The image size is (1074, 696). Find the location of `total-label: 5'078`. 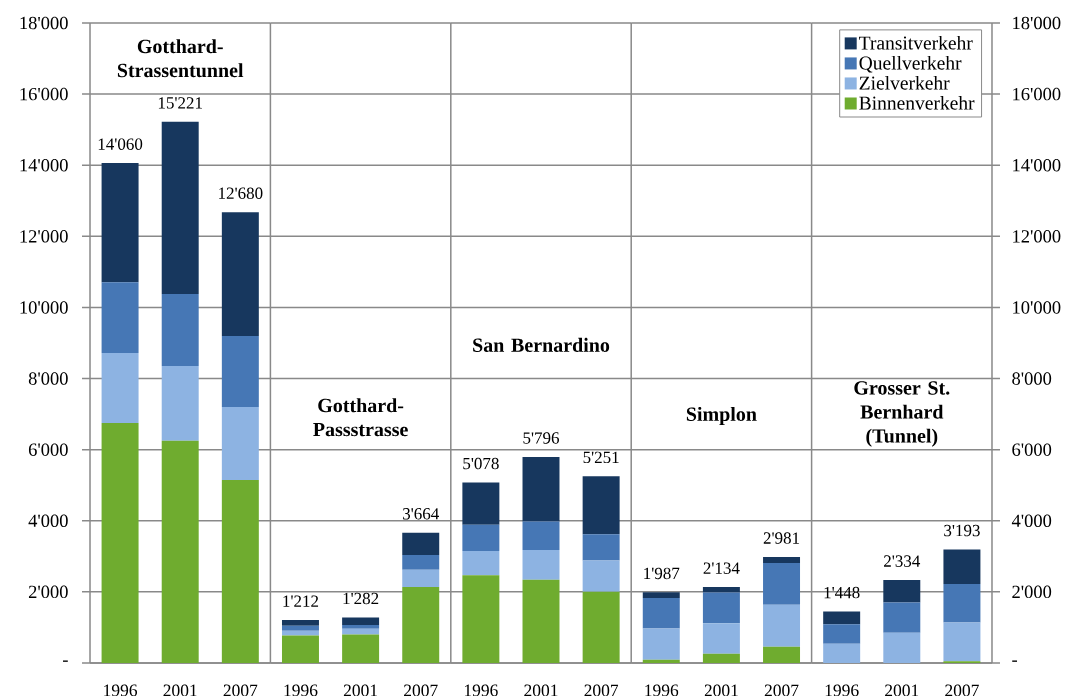

total-label: 5'078 is located at coordinates (481, 463).